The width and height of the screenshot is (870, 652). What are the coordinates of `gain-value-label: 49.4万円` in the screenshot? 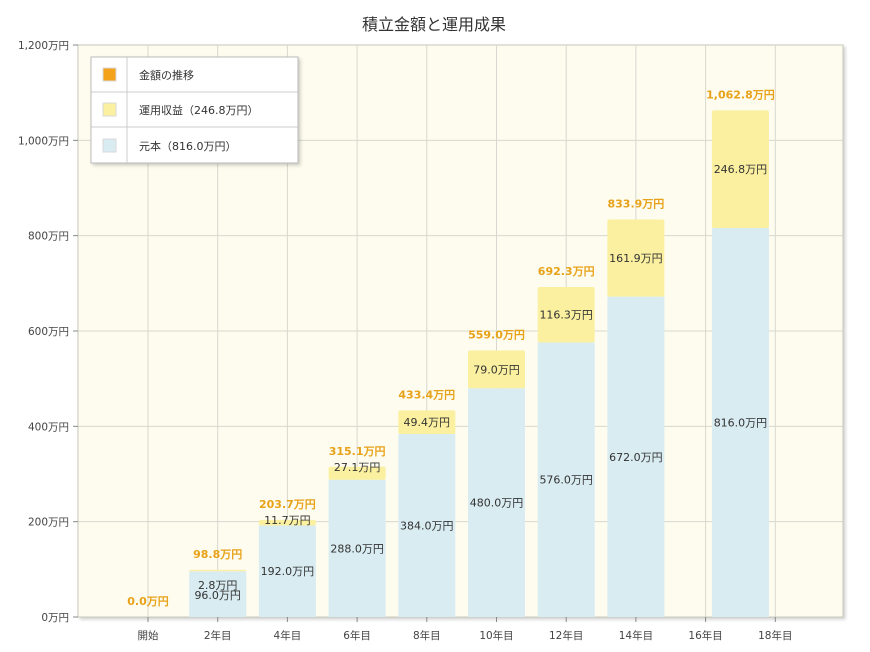 It's located at (427, 422).